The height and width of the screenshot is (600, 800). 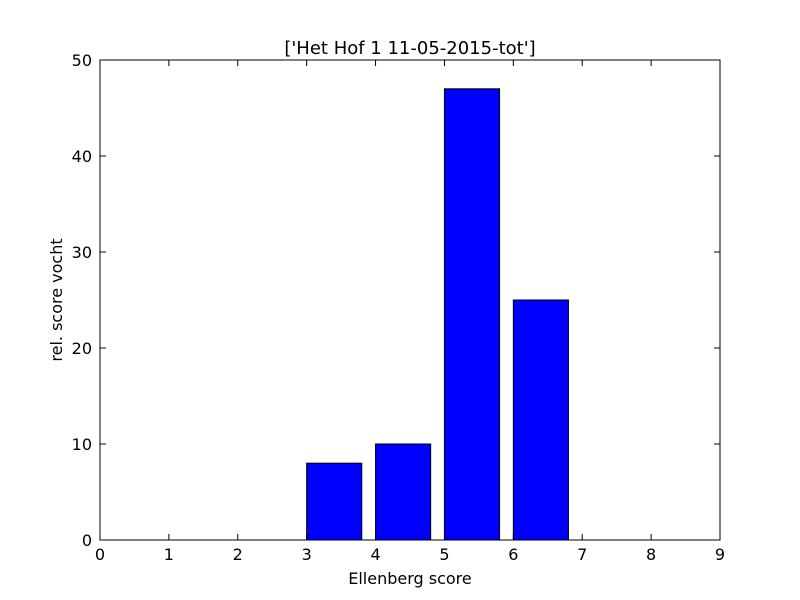 I want to click on x-tick-label: 1, so click(x=169, y=554).